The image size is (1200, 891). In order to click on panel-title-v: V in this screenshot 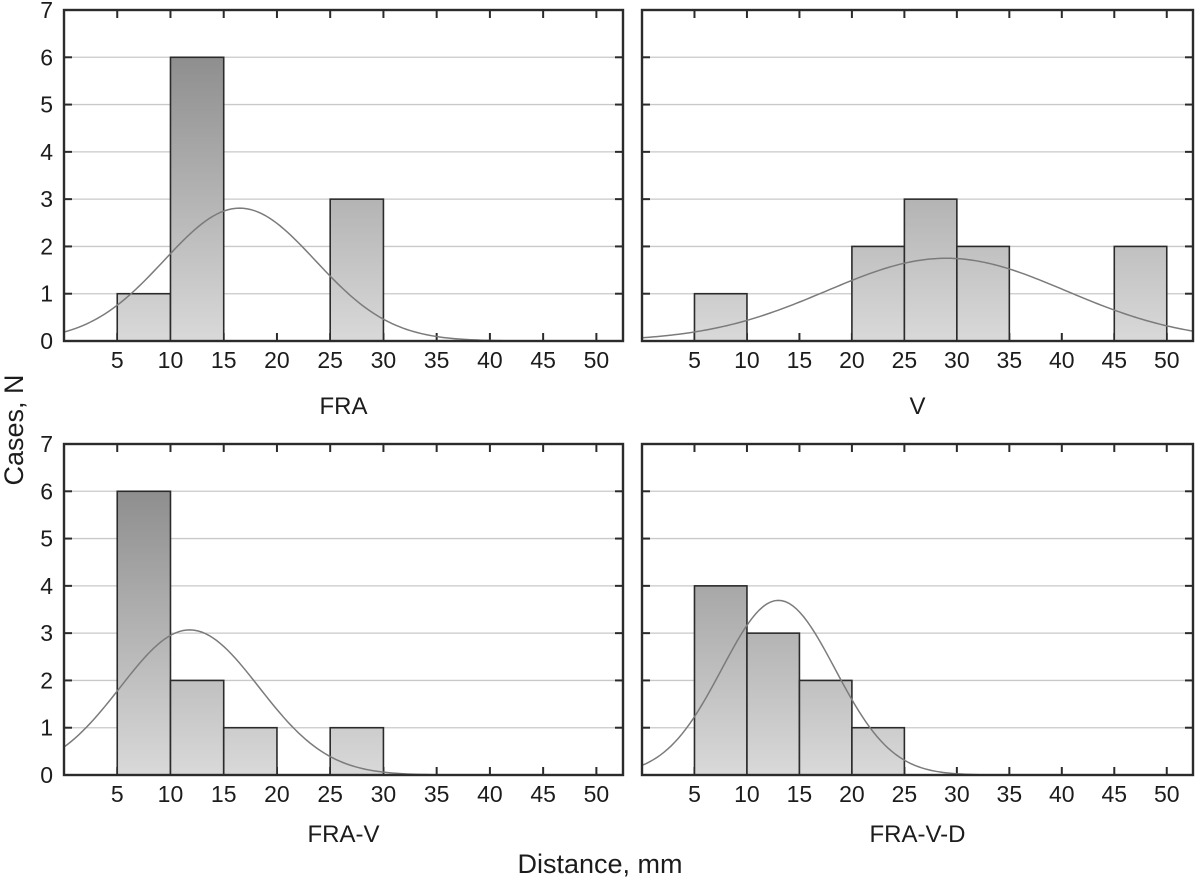, I will do `click(917, 406)`.